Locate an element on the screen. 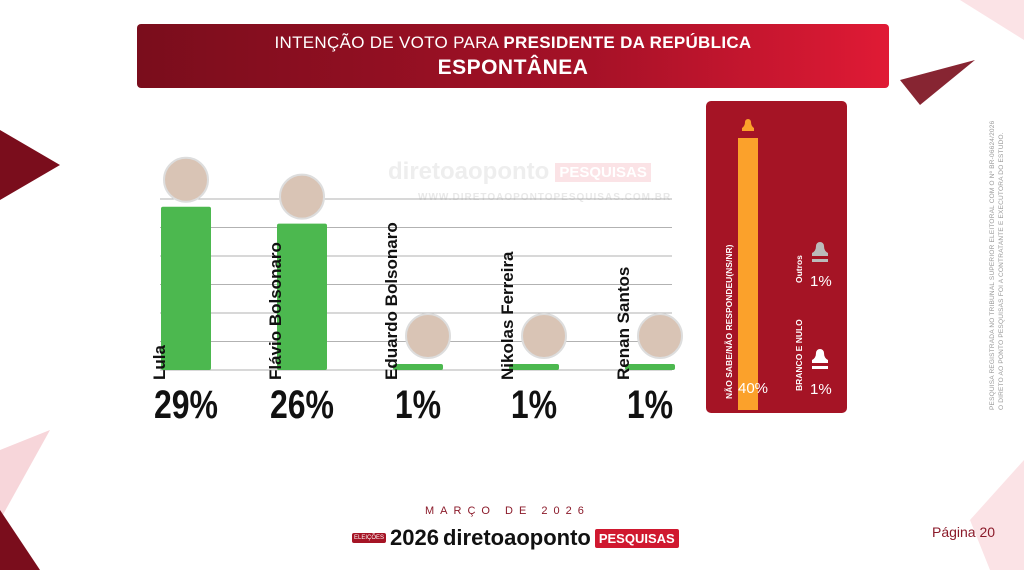  branco-nulo-label: BRANCO E NULO is located at coordinates (799, 355).